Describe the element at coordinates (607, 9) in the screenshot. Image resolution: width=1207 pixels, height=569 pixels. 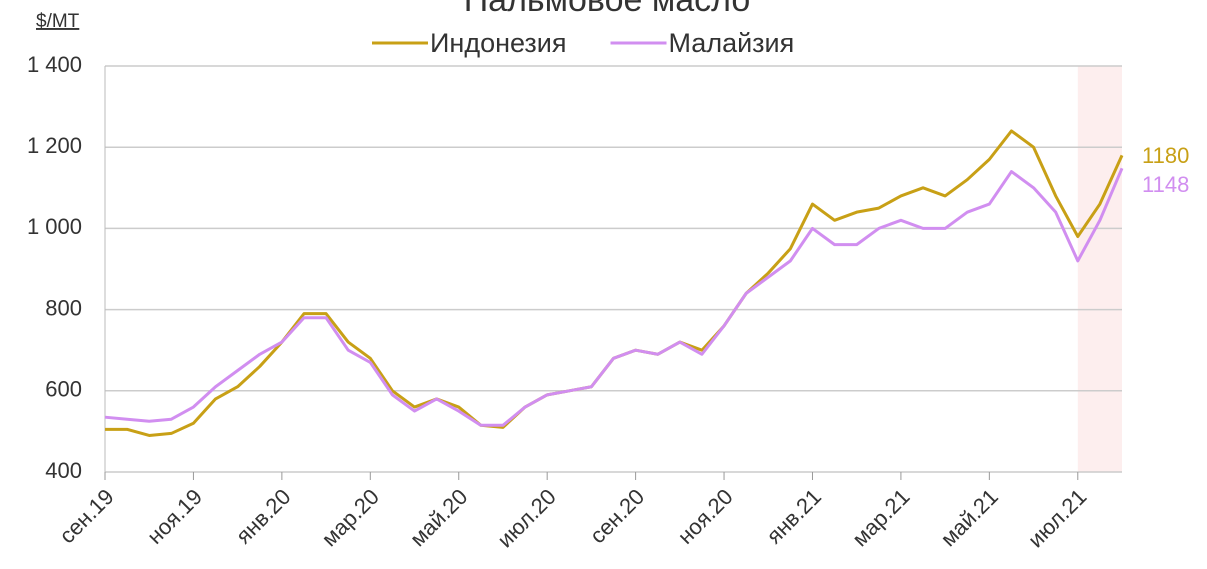
I see `chart-title: Пальмовое масло` at that location.